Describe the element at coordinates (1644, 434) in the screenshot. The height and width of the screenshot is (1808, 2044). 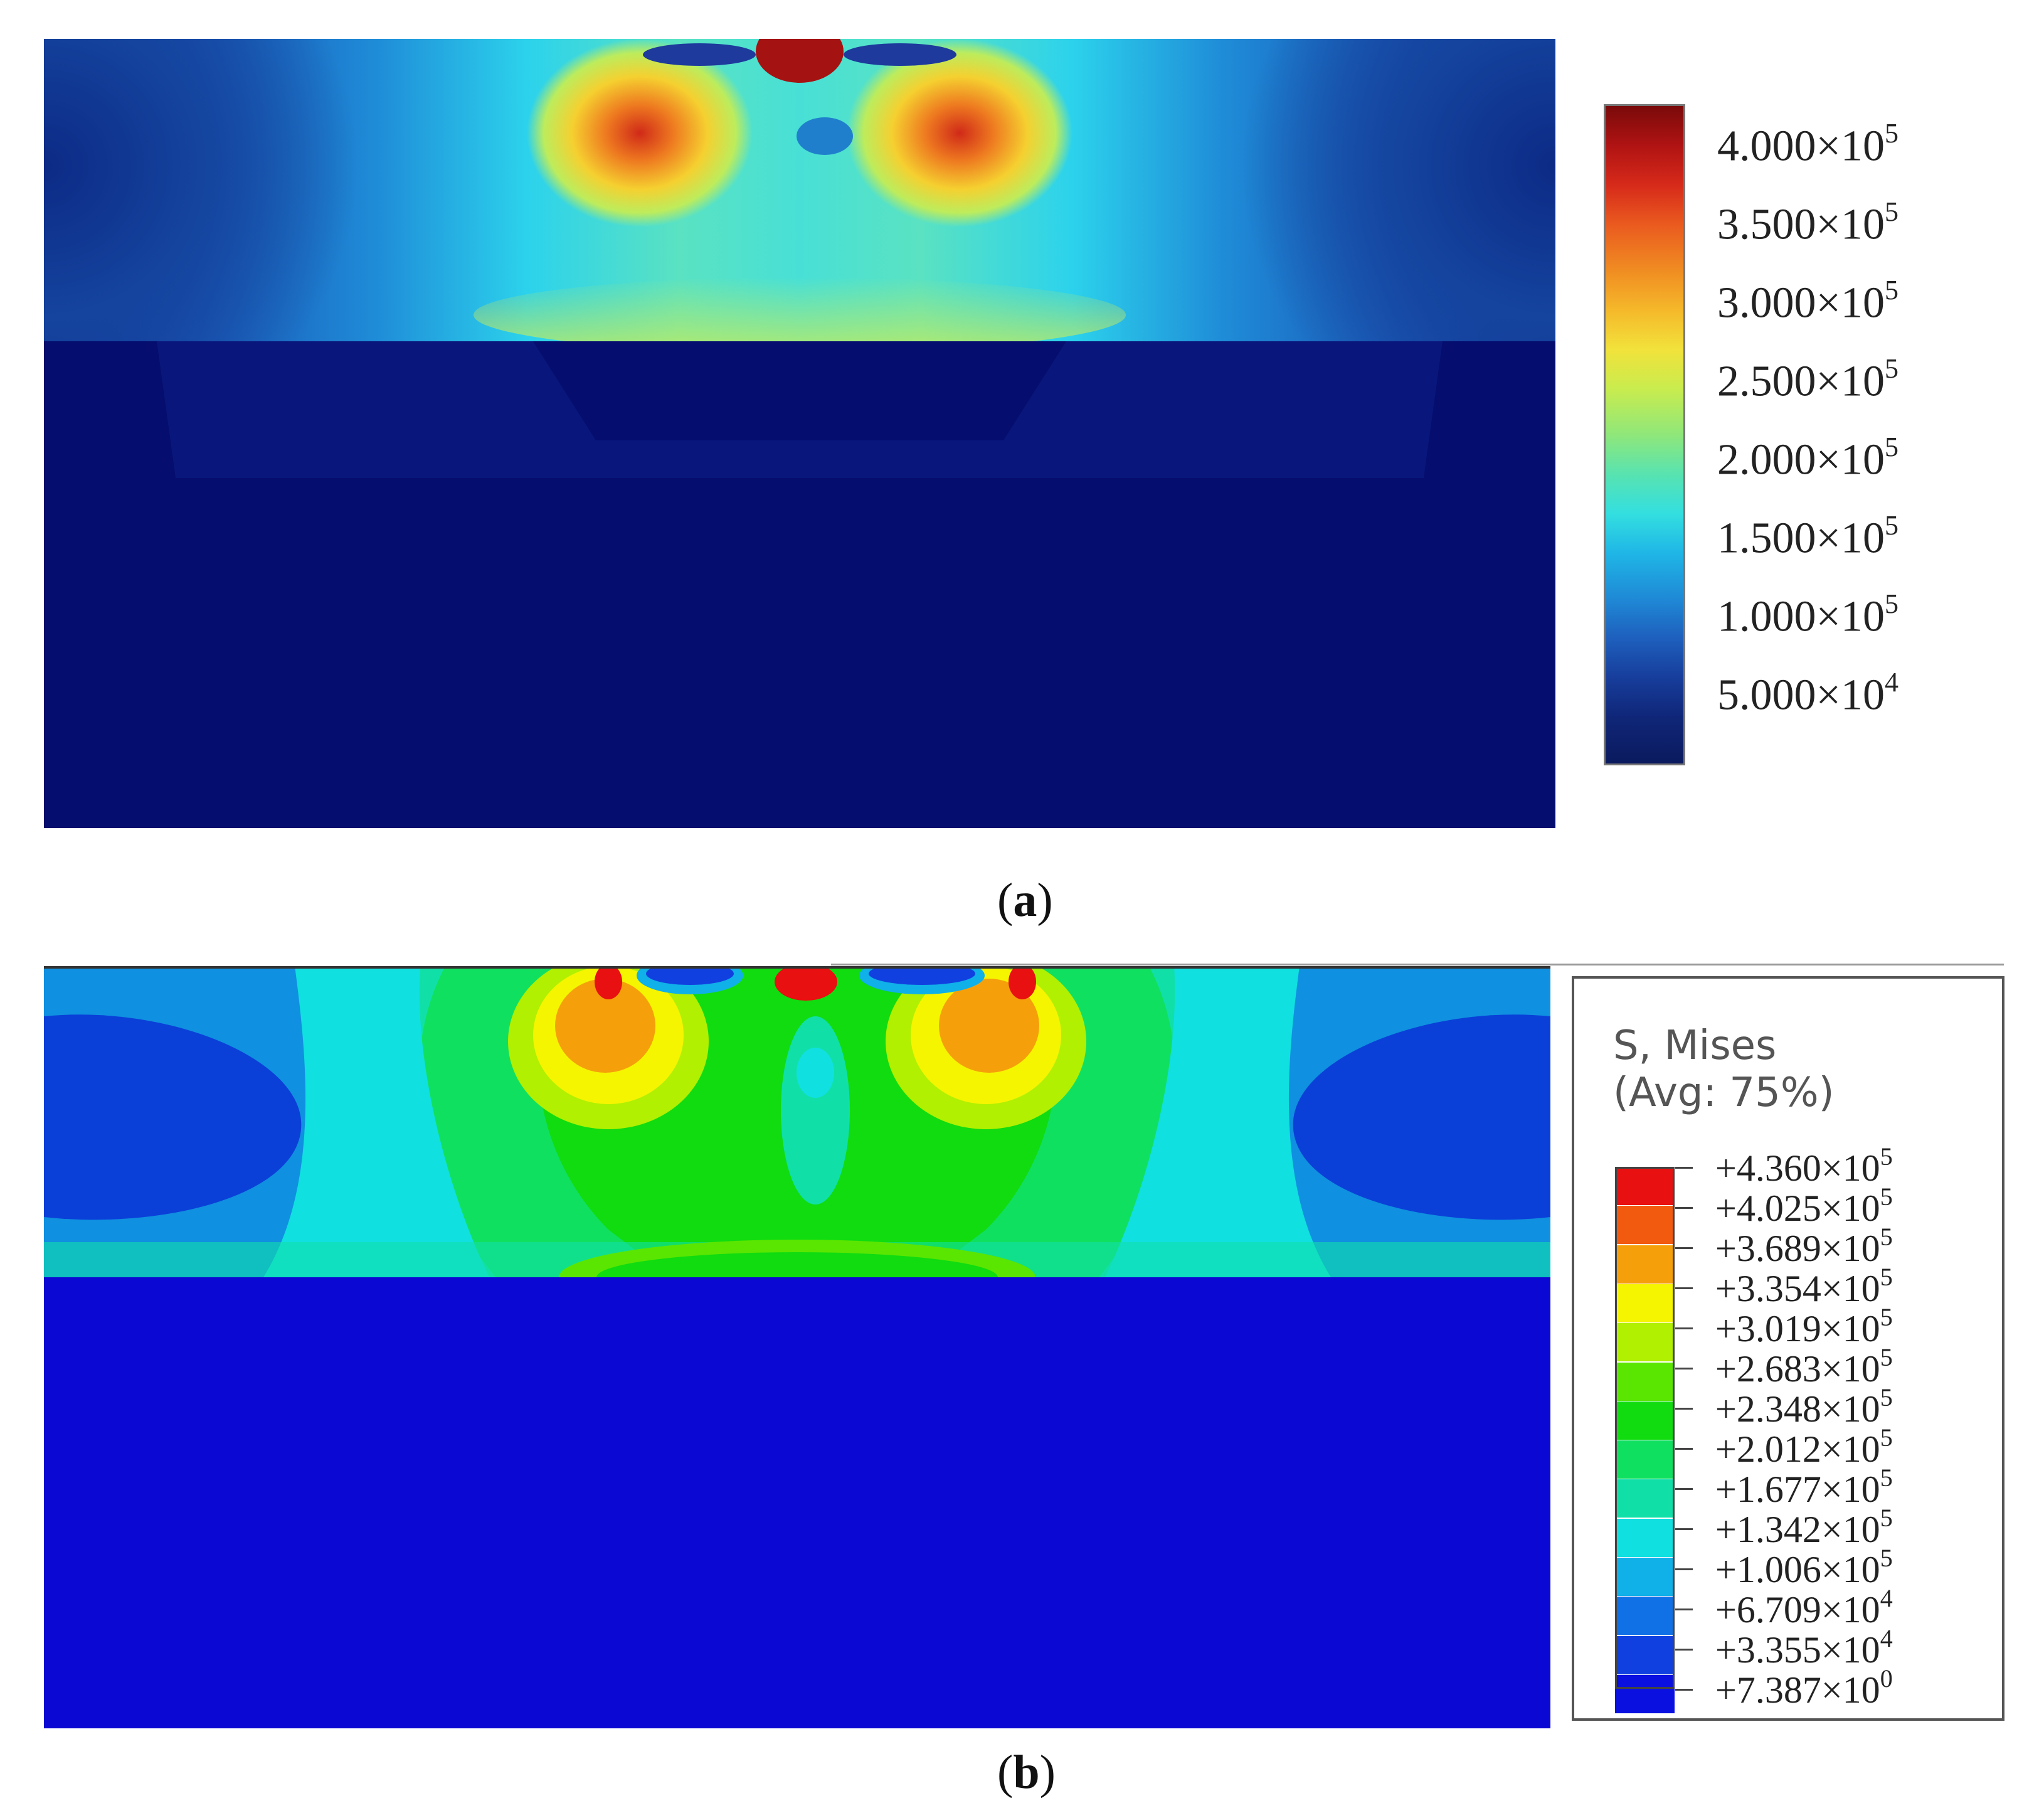
I see `colorbar-a` at that location.